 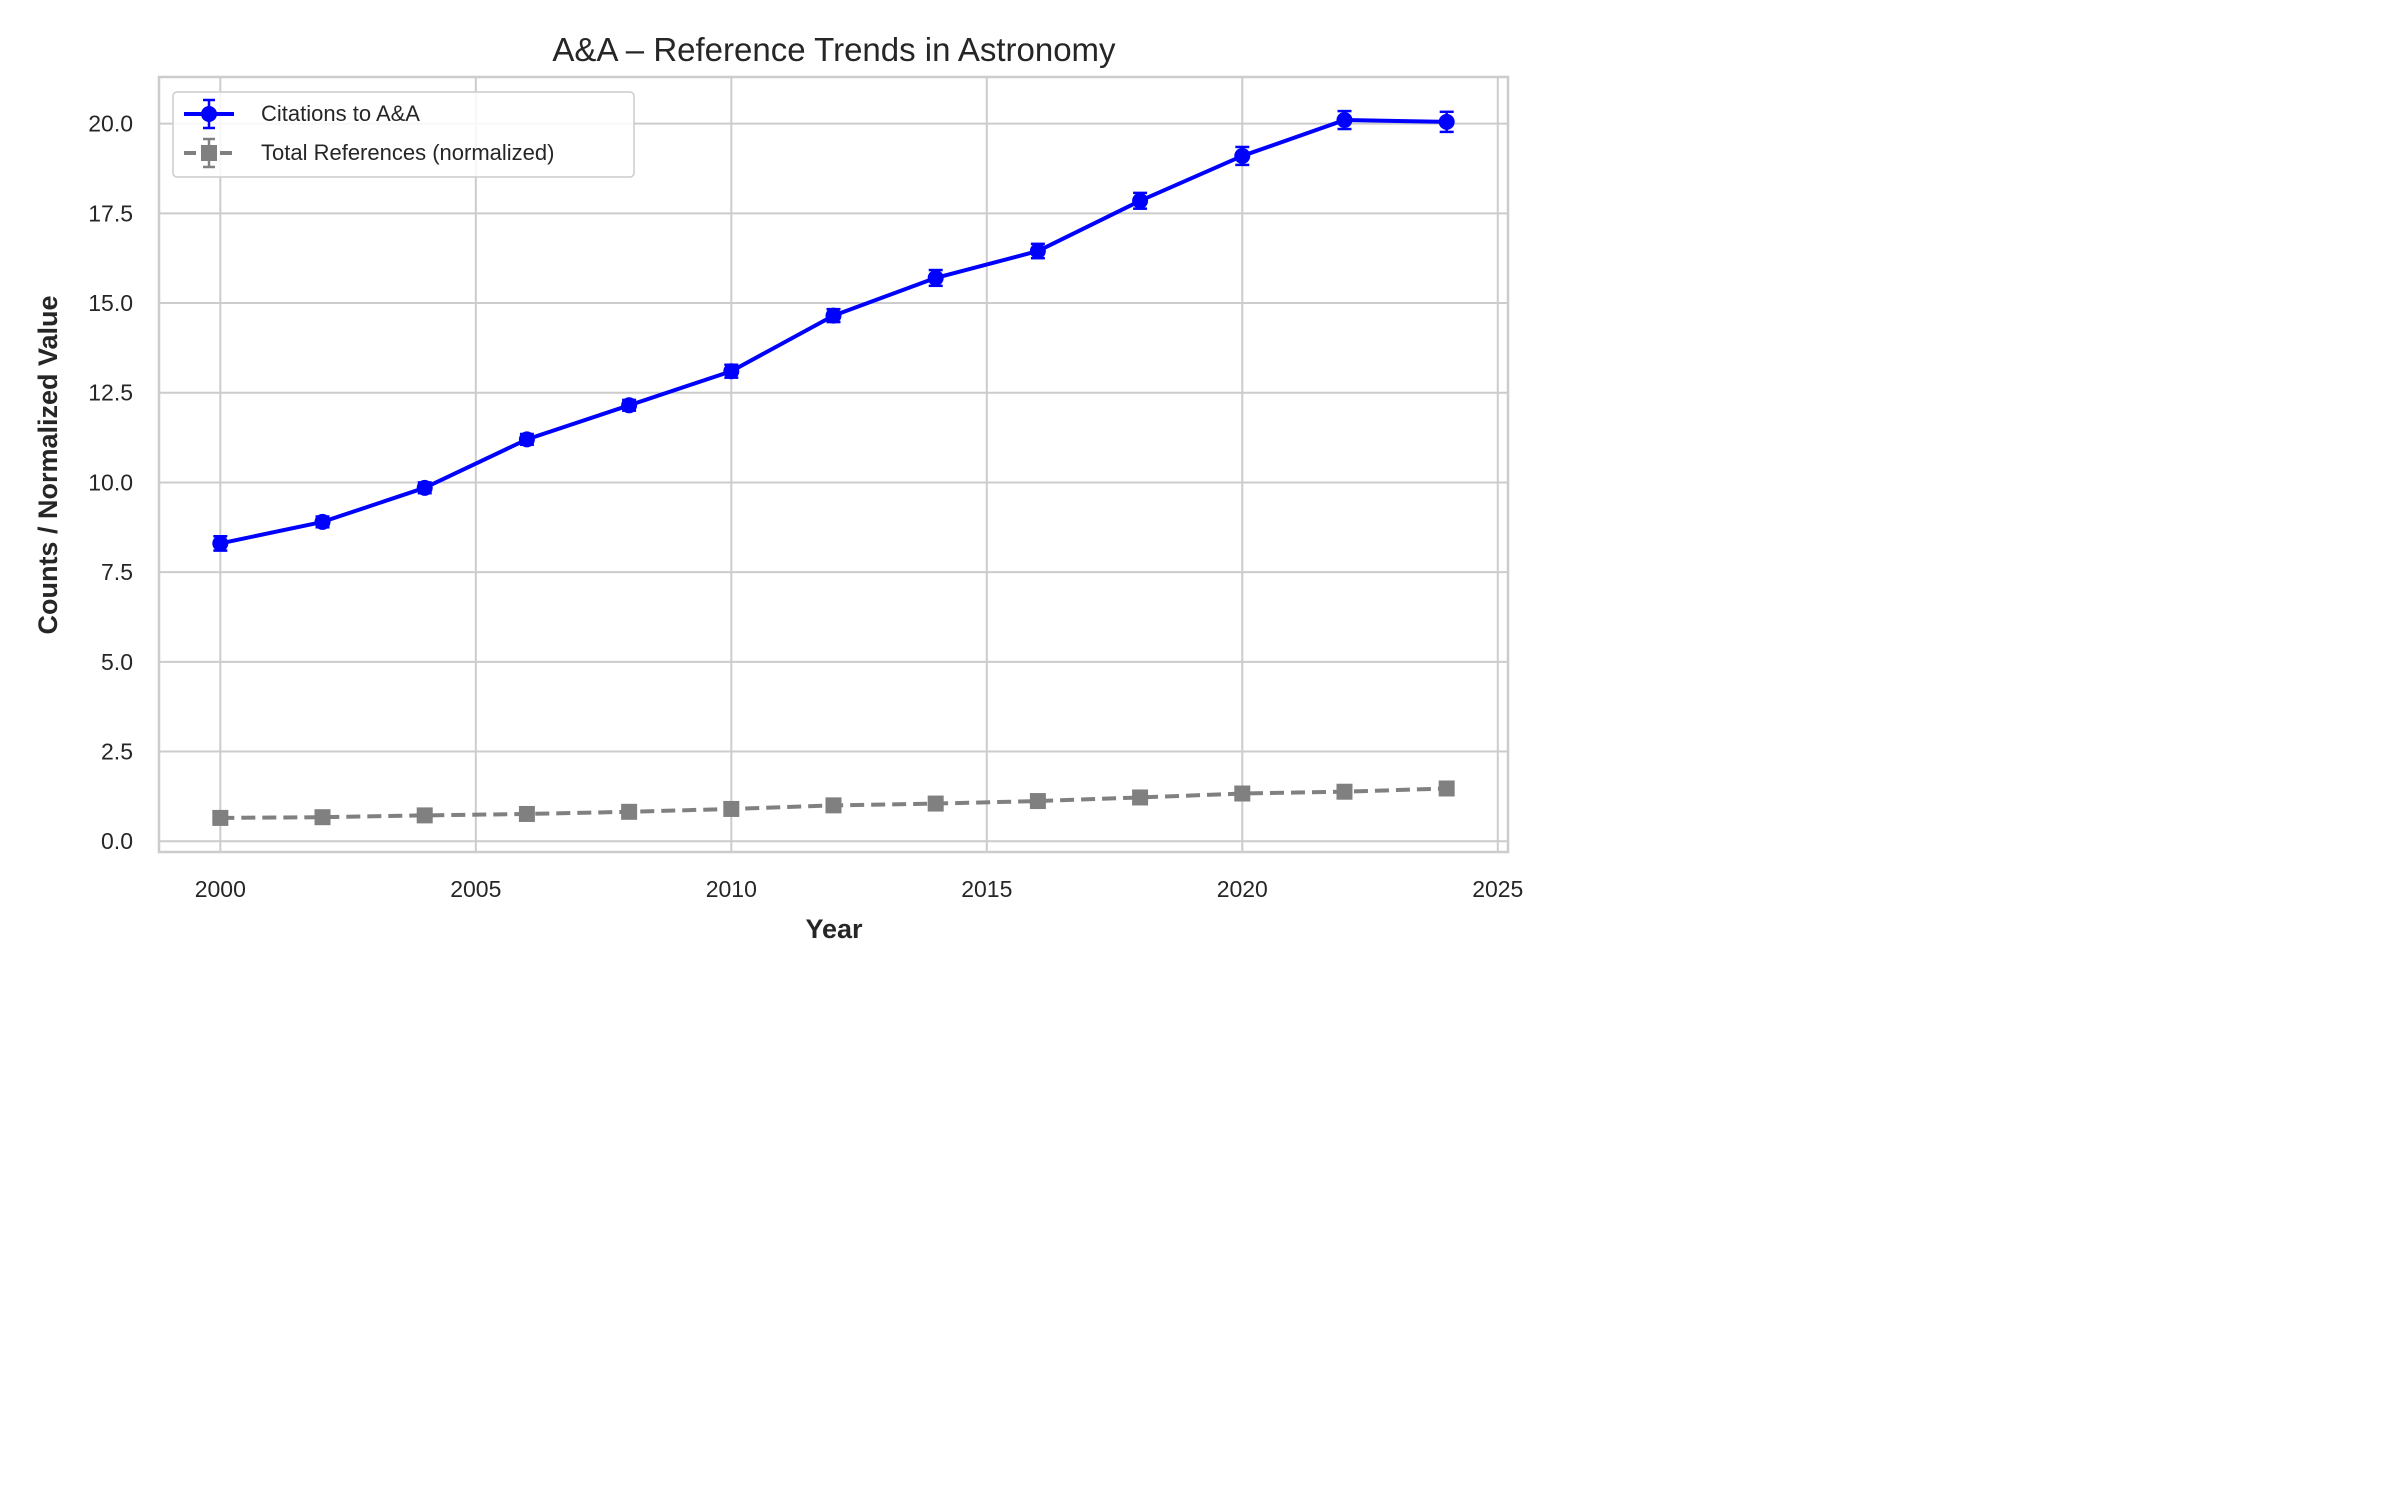 I want to click on legend-entry-total-references: Total References (normalized), so click(x=369, y=153).